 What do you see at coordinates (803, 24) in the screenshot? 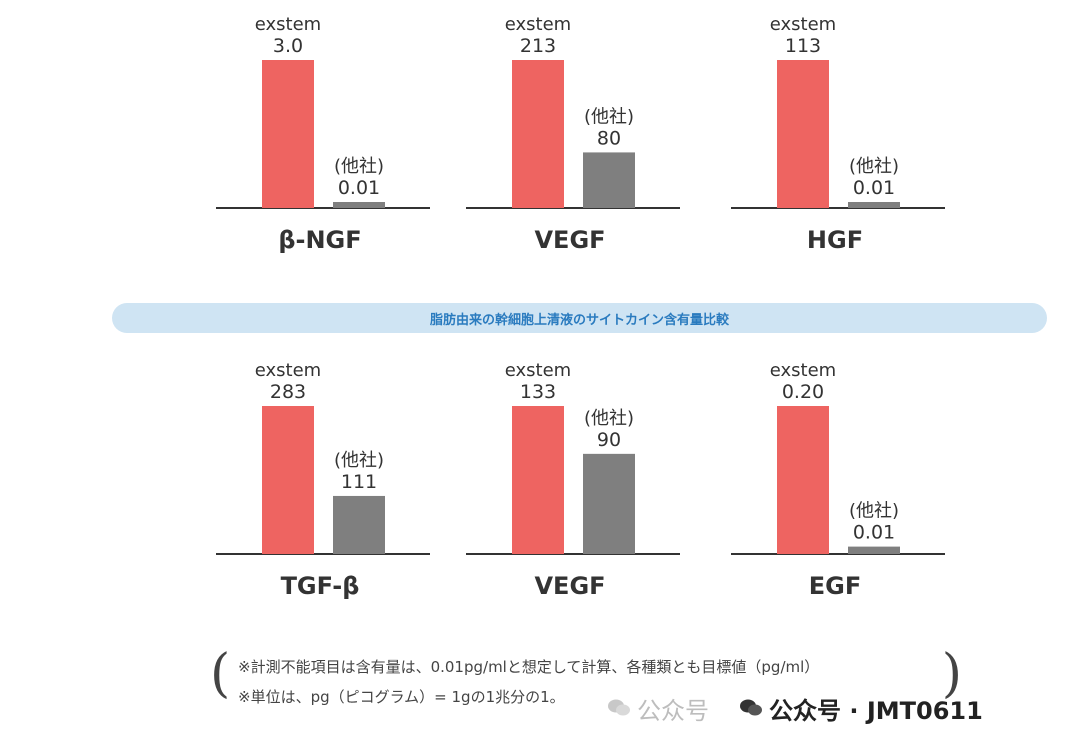
I see `category-label-2-0: exstem` at bounding box center [803, 24].